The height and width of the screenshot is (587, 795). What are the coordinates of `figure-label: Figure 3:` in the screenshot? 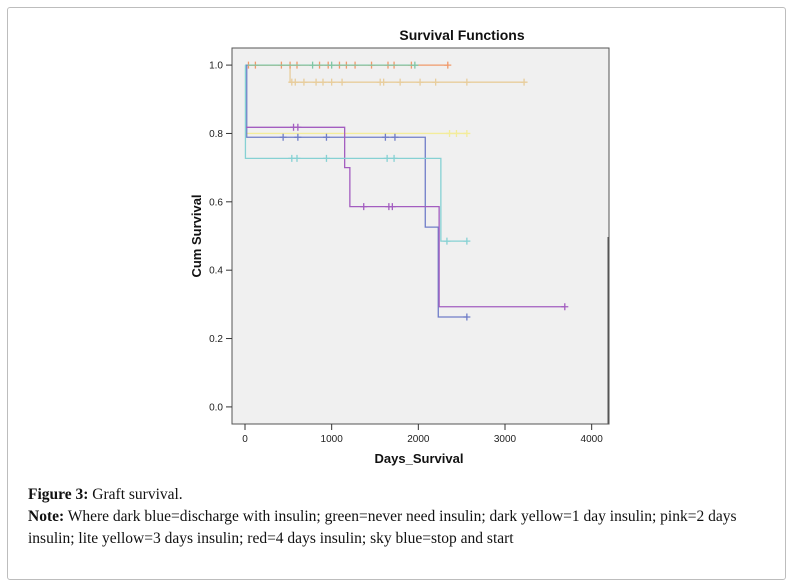 It's located at (58, 494).